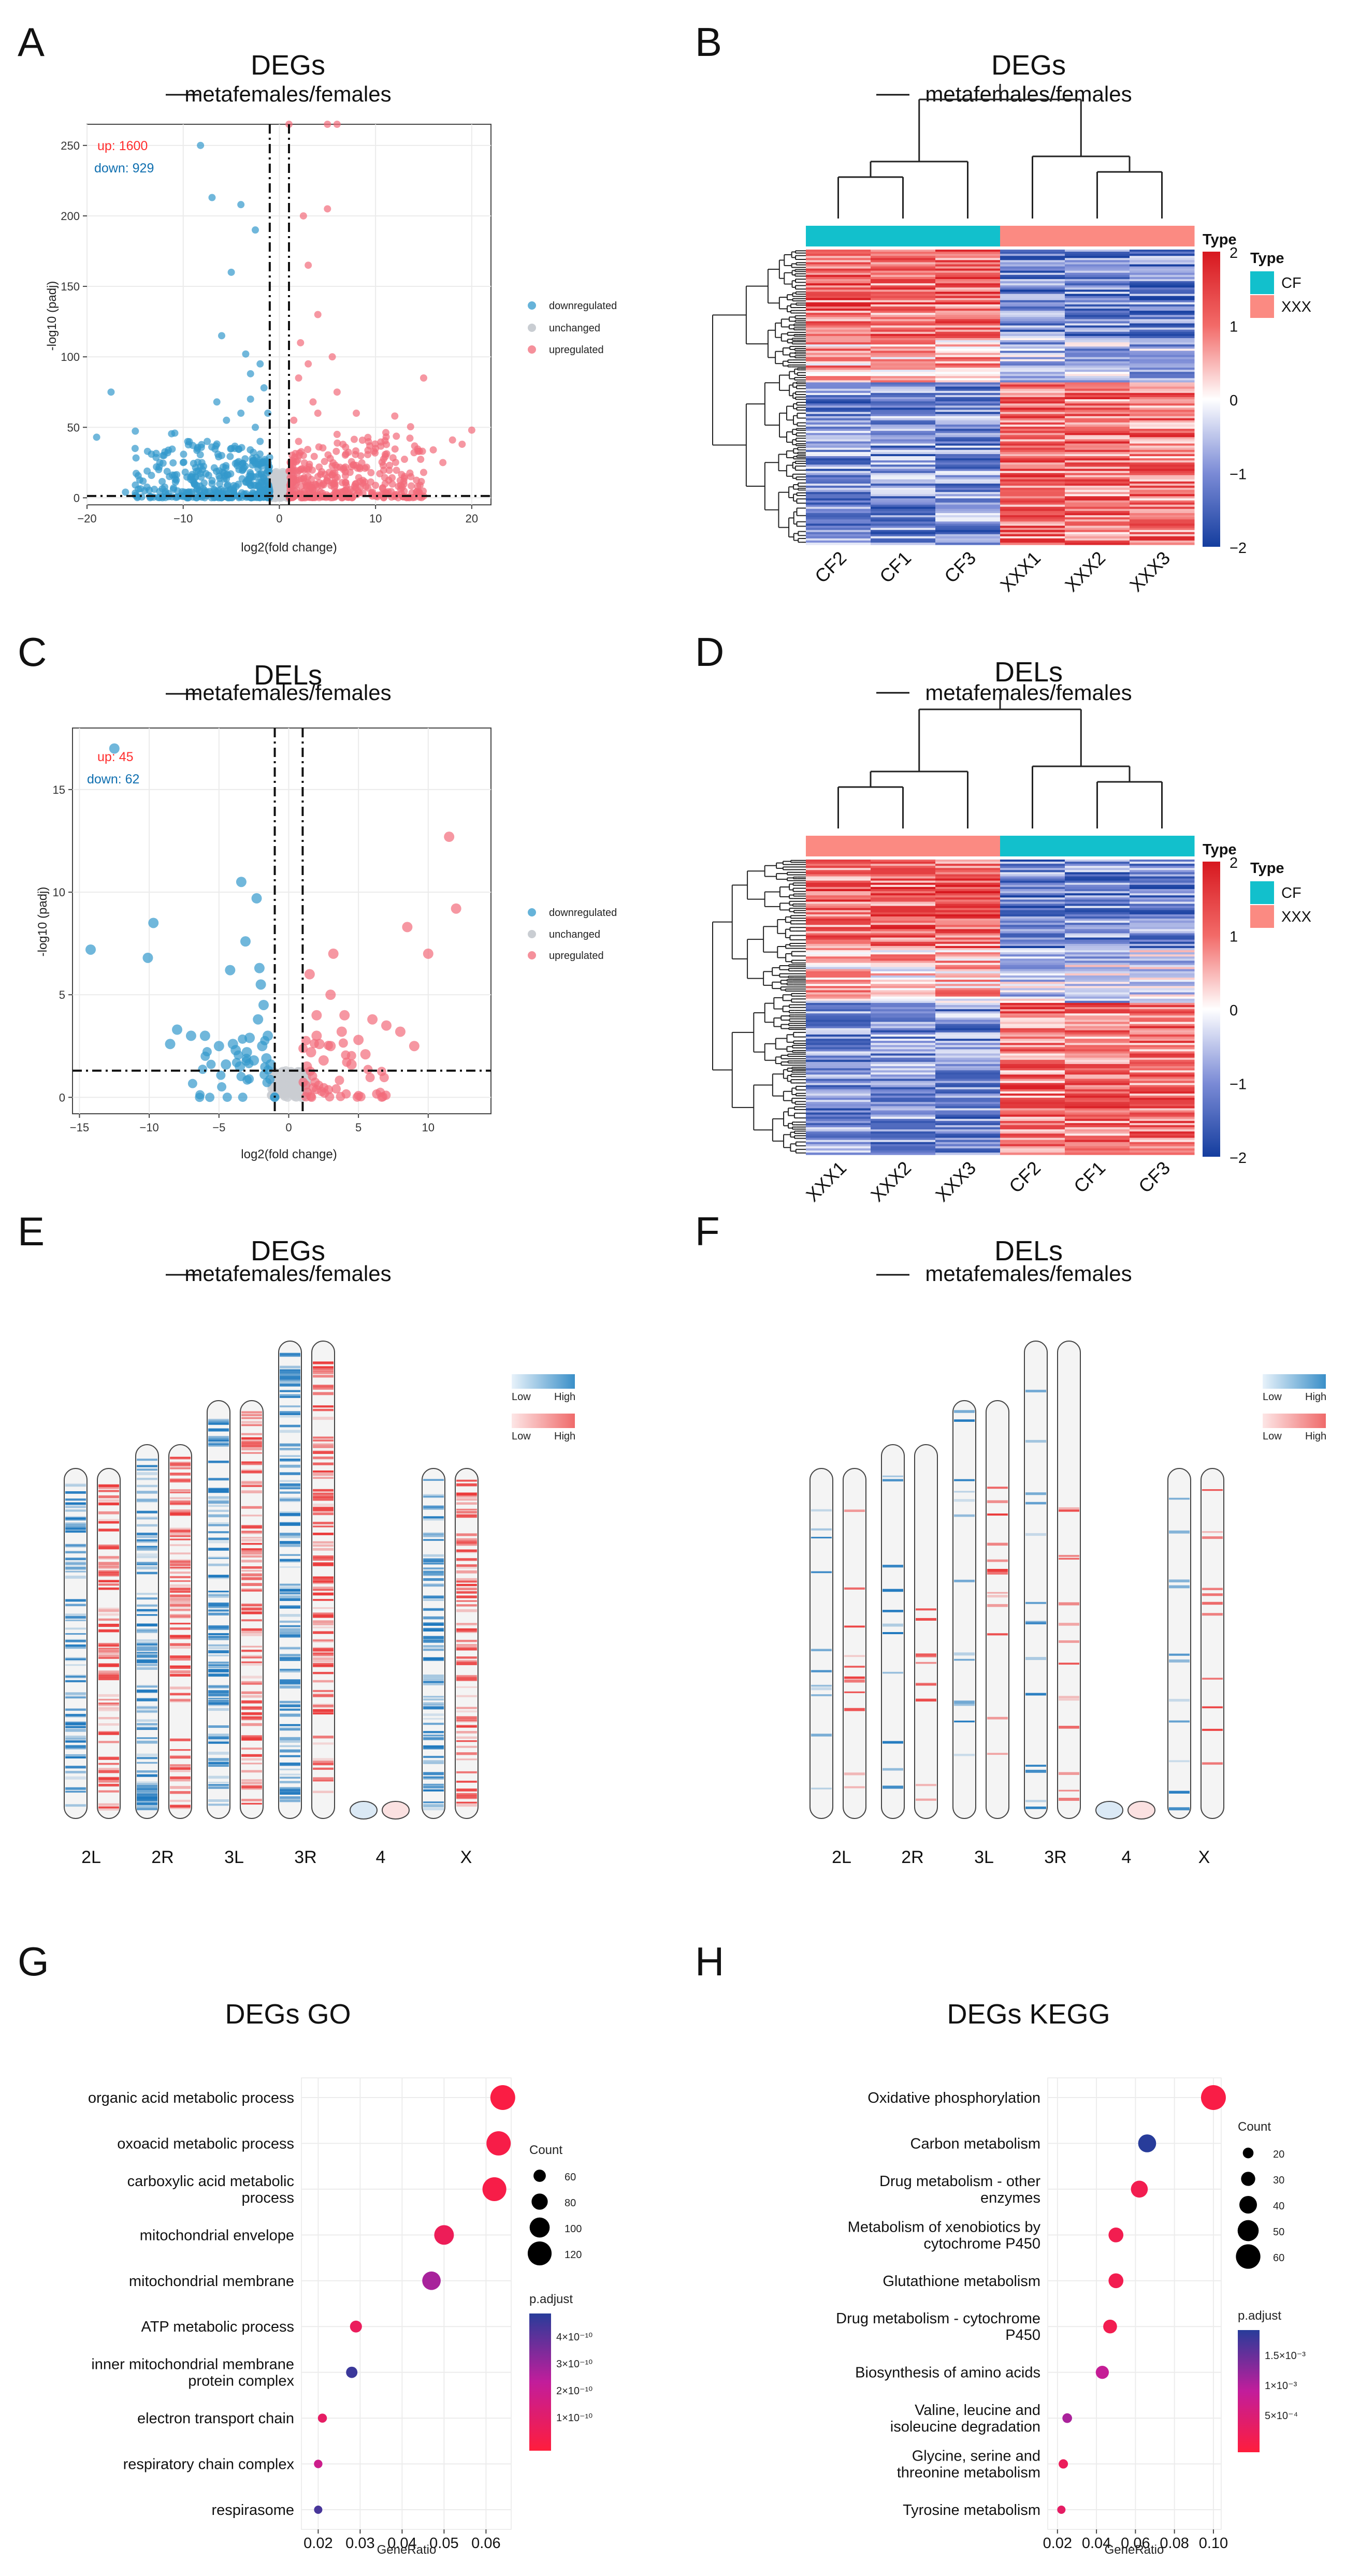 Image resolution: width=1345 pixels, height=2576 pixels. Describe the element at coordinates (428, 1127) in the screenshot. I see `x-tick-label: 10` at that location.